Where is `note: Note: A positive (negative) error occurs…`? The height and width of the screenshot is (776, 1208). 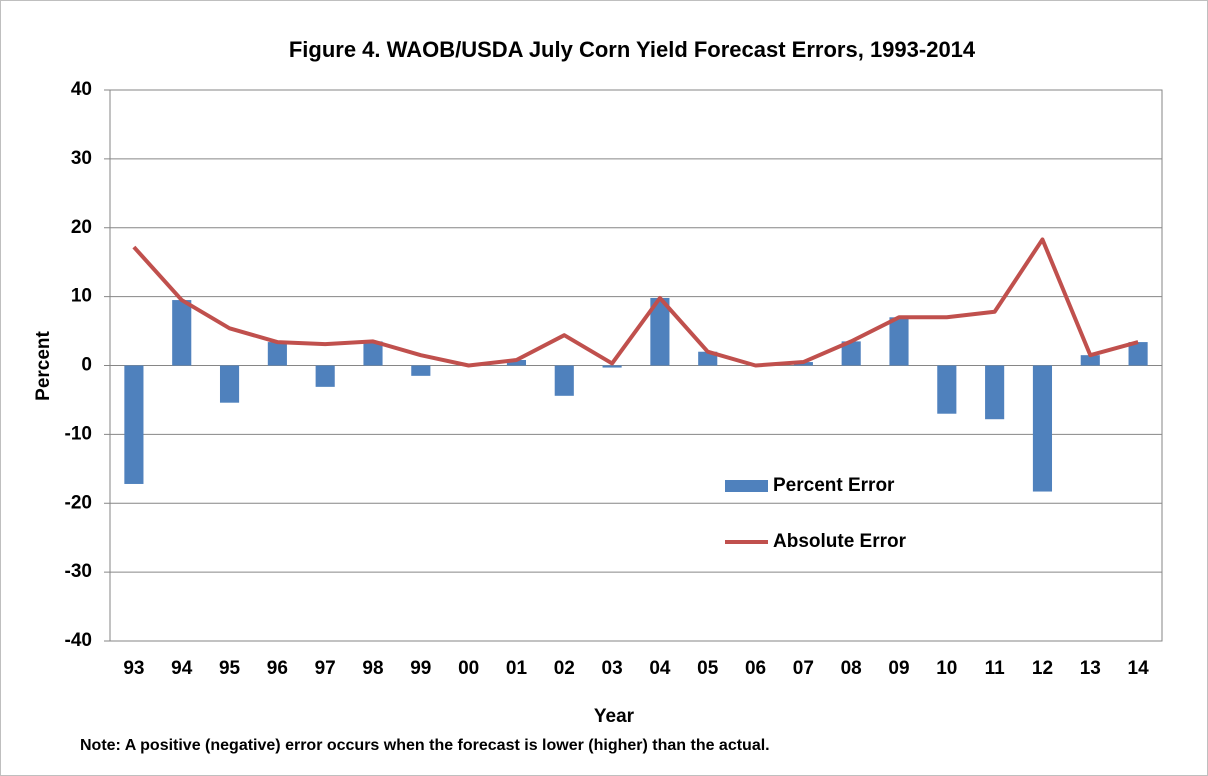 note: Note: A positive (negative) error occurs… is located at coordinates (425, 745).